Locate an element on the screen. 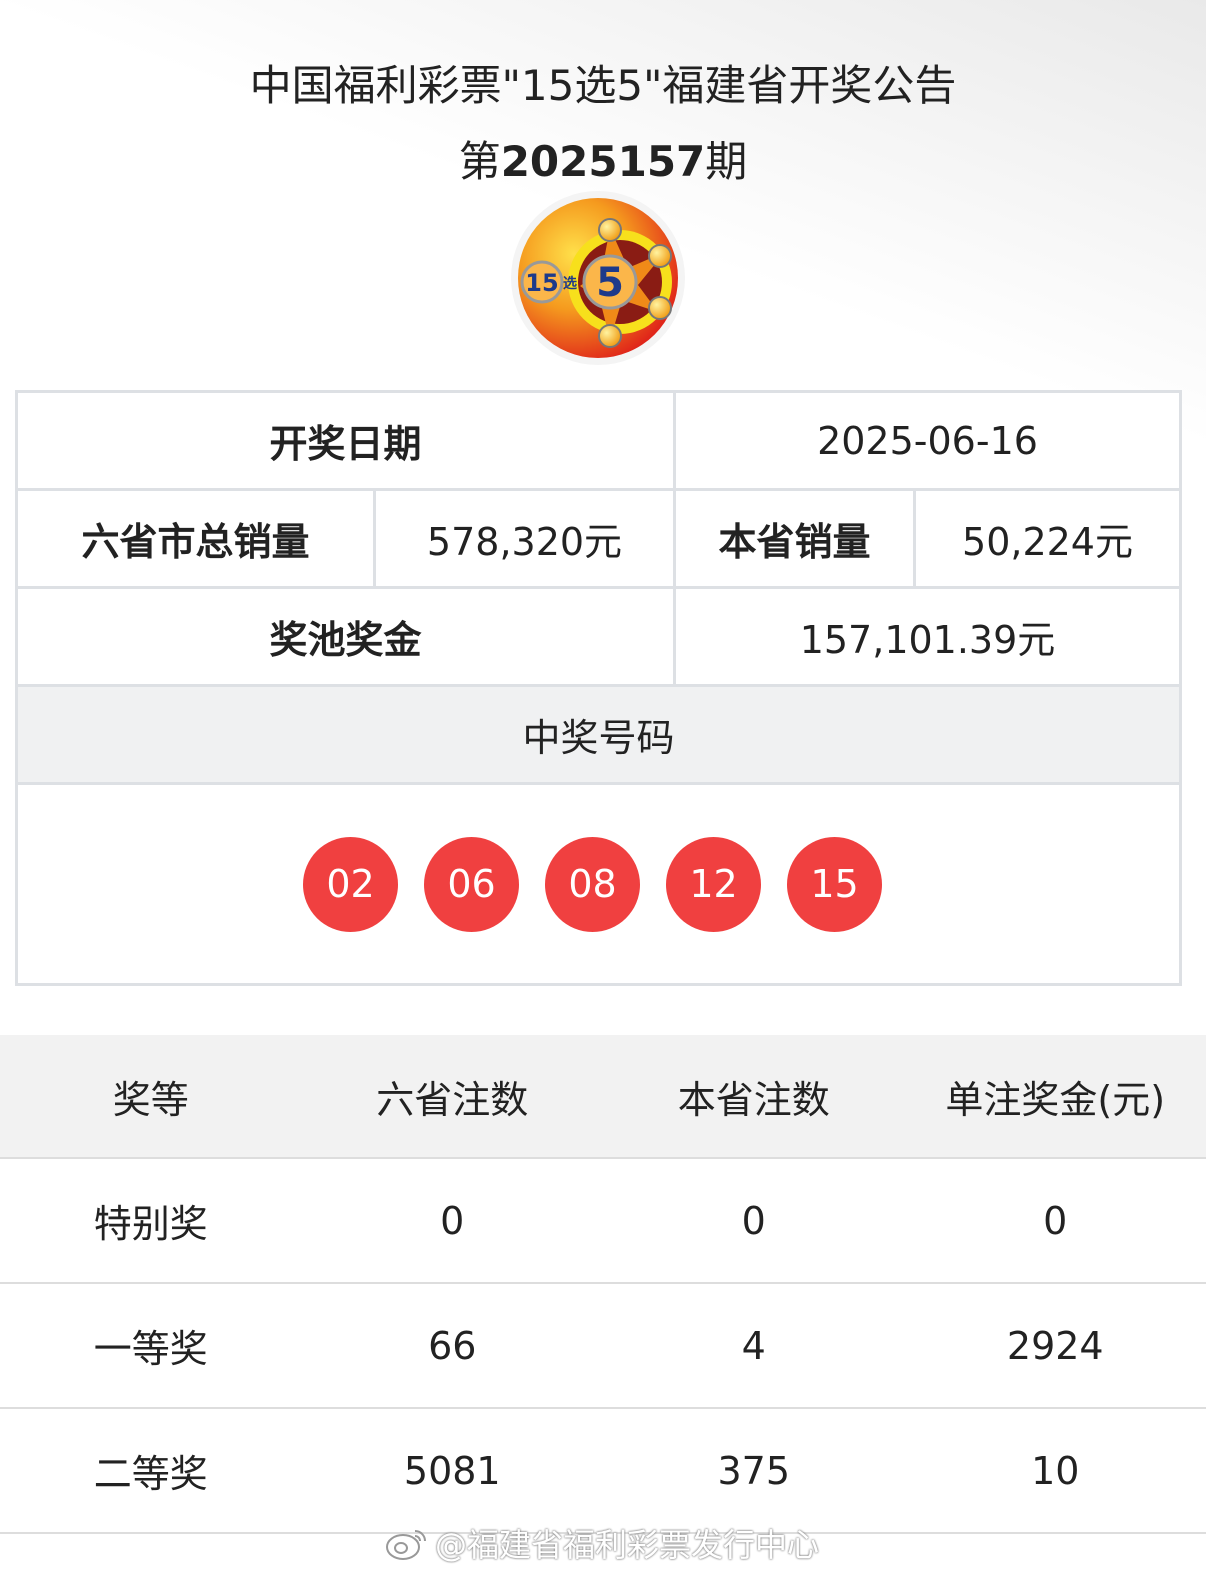 The image size is (1206, 1580). pool-row: 奖池奖金 157,101.39元 is located at coordinates (598, 638).